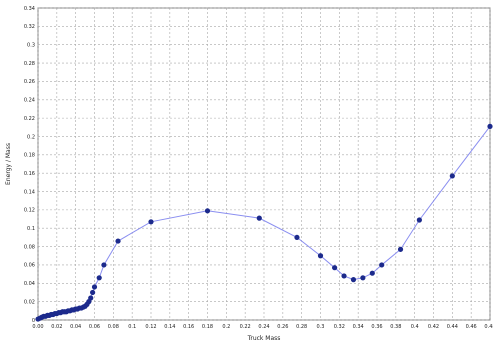 Image resolution: width=493 pixels, height=343 pixels. I want to click on x-tick-label: 0.14, so click(169, 327).